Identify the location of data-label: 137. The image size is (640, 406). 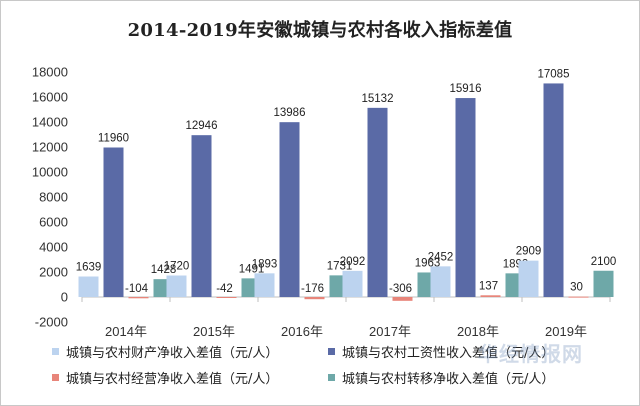
(488, 286).